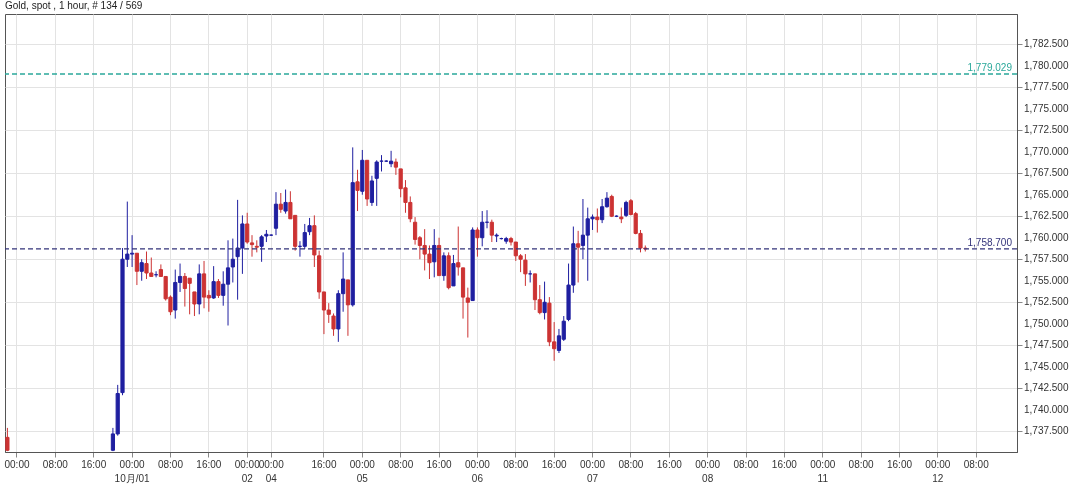 The height and width of the screenshot is (488, 1080). I want to click on x-tick-label: 00:00 07, so click(593, 471).